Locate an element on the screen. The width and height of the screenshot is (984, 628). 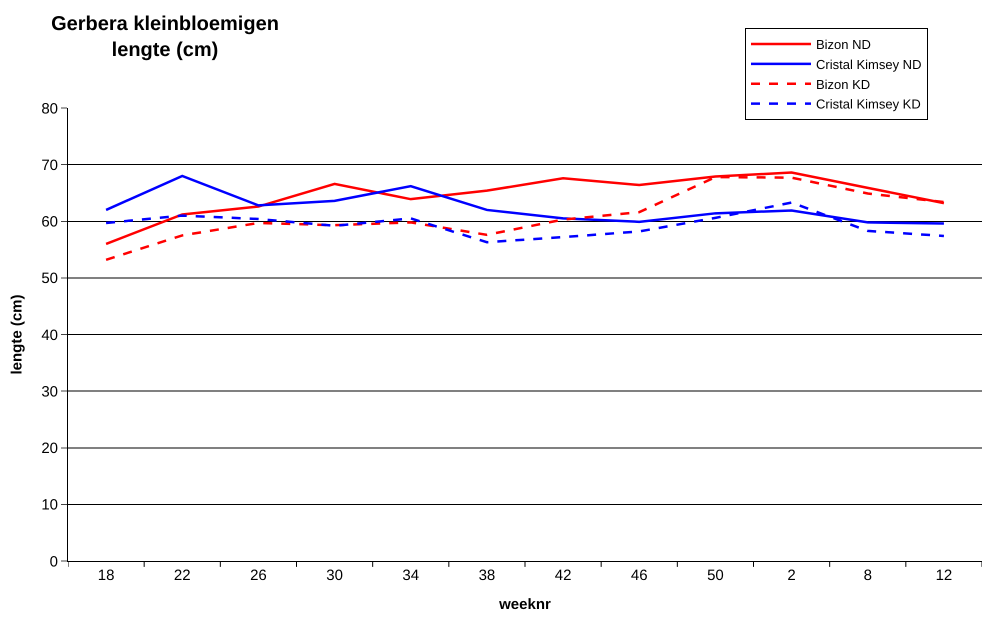
legend-label: Bizon KD is located at coordinates (843, 84).